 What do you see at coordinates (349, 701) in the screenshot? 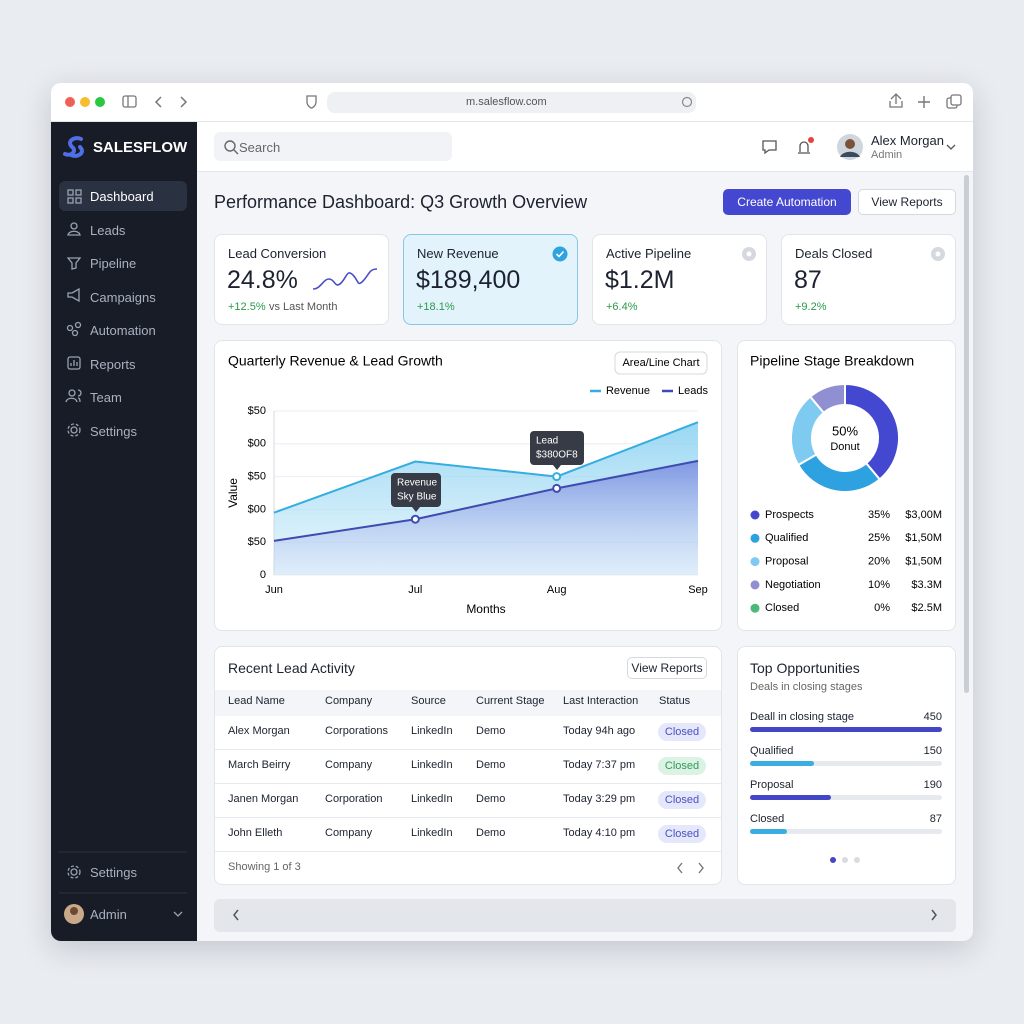
I see `column-header: Company` at bounding box center [349, 701].